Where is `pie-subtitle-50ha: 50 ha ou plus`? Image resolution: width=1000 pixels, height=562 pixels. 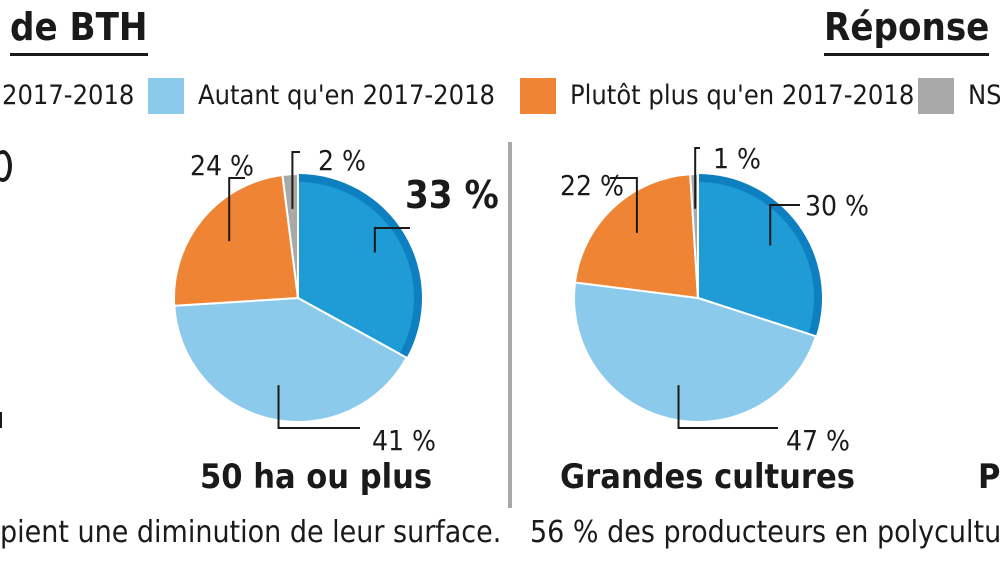
pie-subtitle-50ha: 50 ha ou plus is located at coordinates (316, 477).